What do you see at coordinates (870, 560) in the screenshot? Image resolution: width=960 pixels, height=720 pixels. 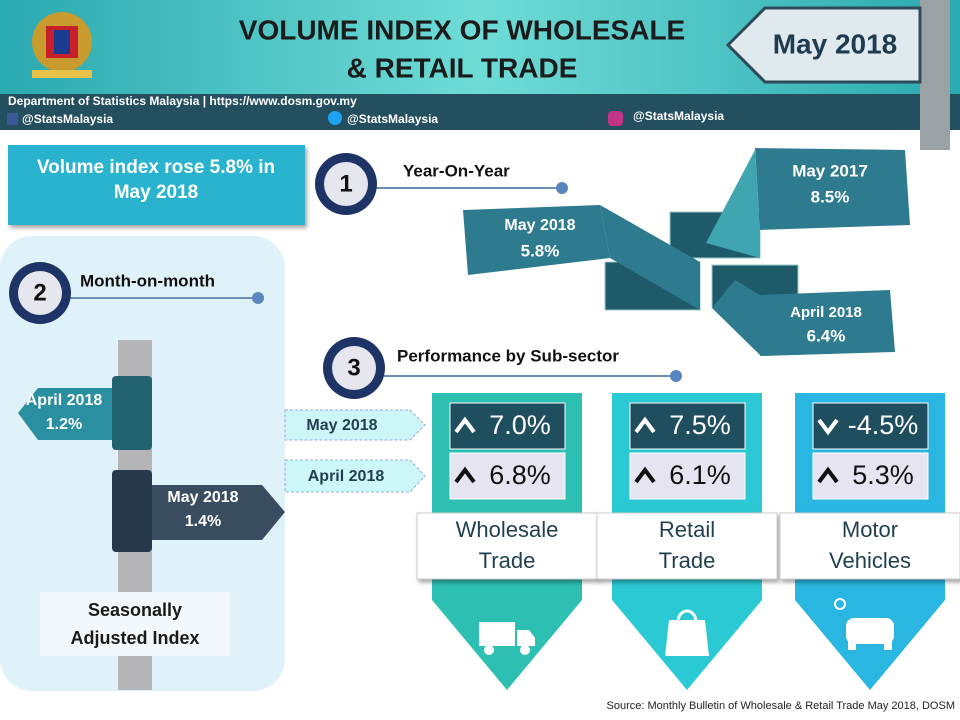 I see `sector-name: Vehicles` at bounding box center [870, 560].